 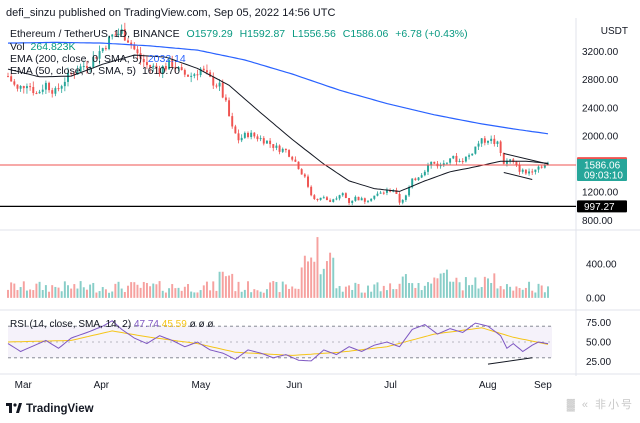 What do you see at coordinates (73, 71) in the screenshot?
I see `ema50-label: EMA (50, close, 0, SMA, 5)` at bounding box center [73, 71].